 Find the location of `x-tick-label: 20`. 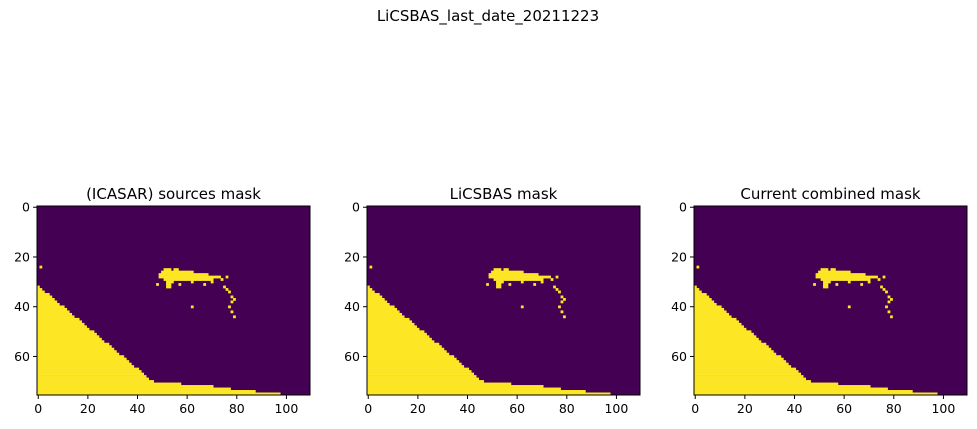

x-tick-label: 20 is located at coordinates (745, 408).